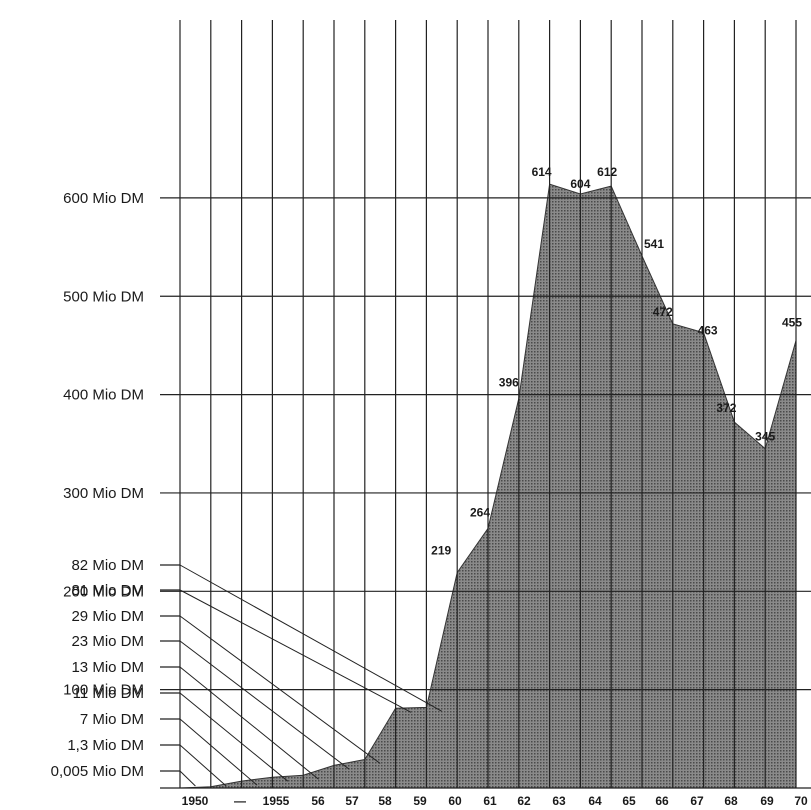 This screenshot has height=810, width=811. I want to click on leader-1958, so click(311, 638).